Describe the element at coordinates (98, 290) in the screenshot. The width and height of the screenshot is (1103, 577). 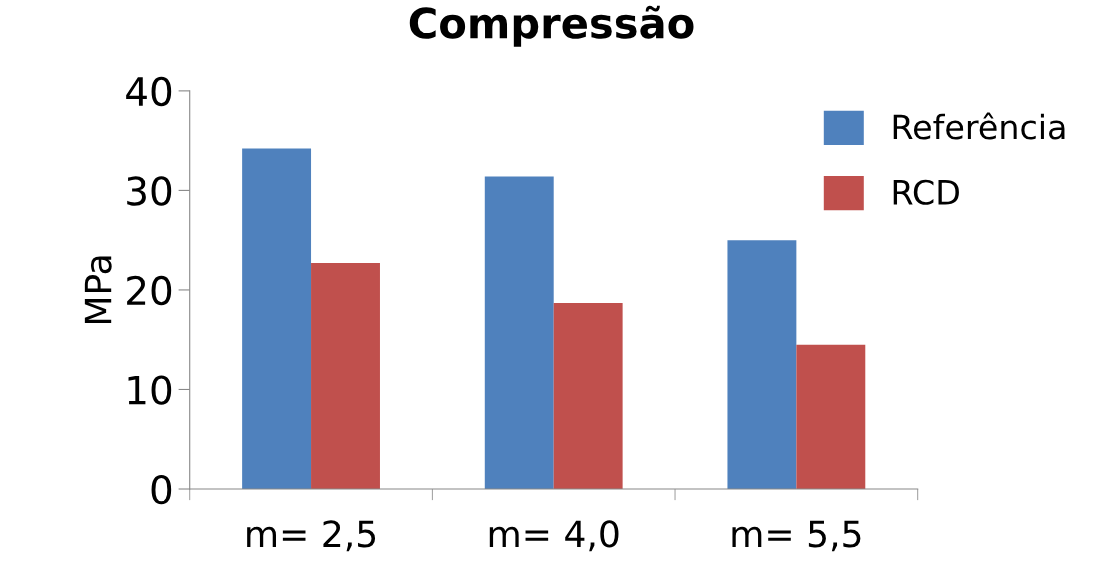
I see `y-axis-title: MPa` at that location.